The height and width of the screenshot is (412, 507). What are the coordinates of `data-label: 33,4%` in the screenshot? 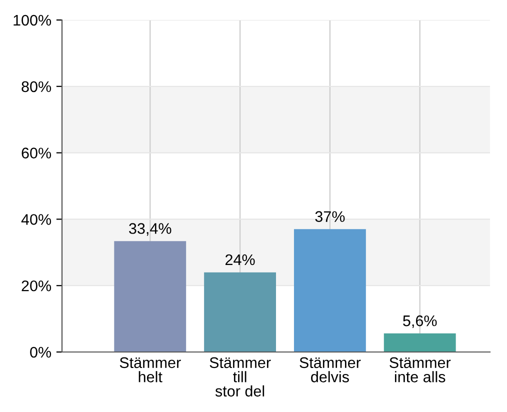 It's located at (150, 229).